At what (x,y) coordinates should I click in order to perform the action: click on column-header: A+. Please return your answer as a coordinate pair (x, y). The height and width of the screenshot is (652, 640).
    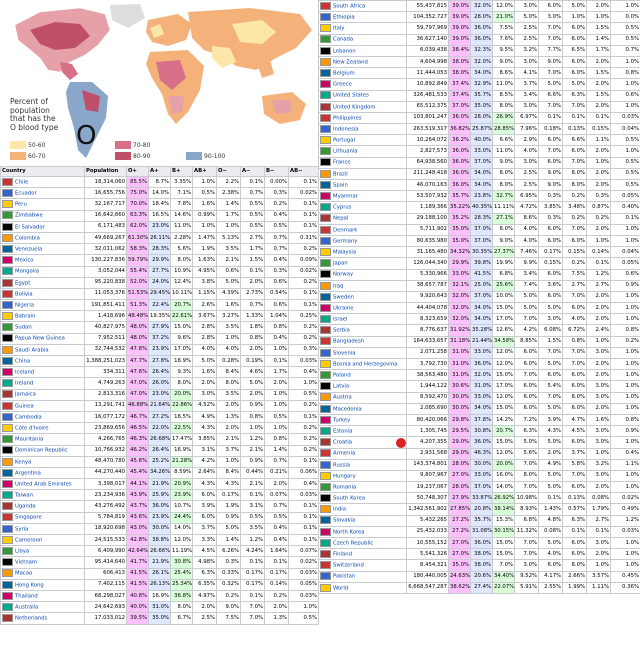
    Looking at the image, I should click on (159, 171).